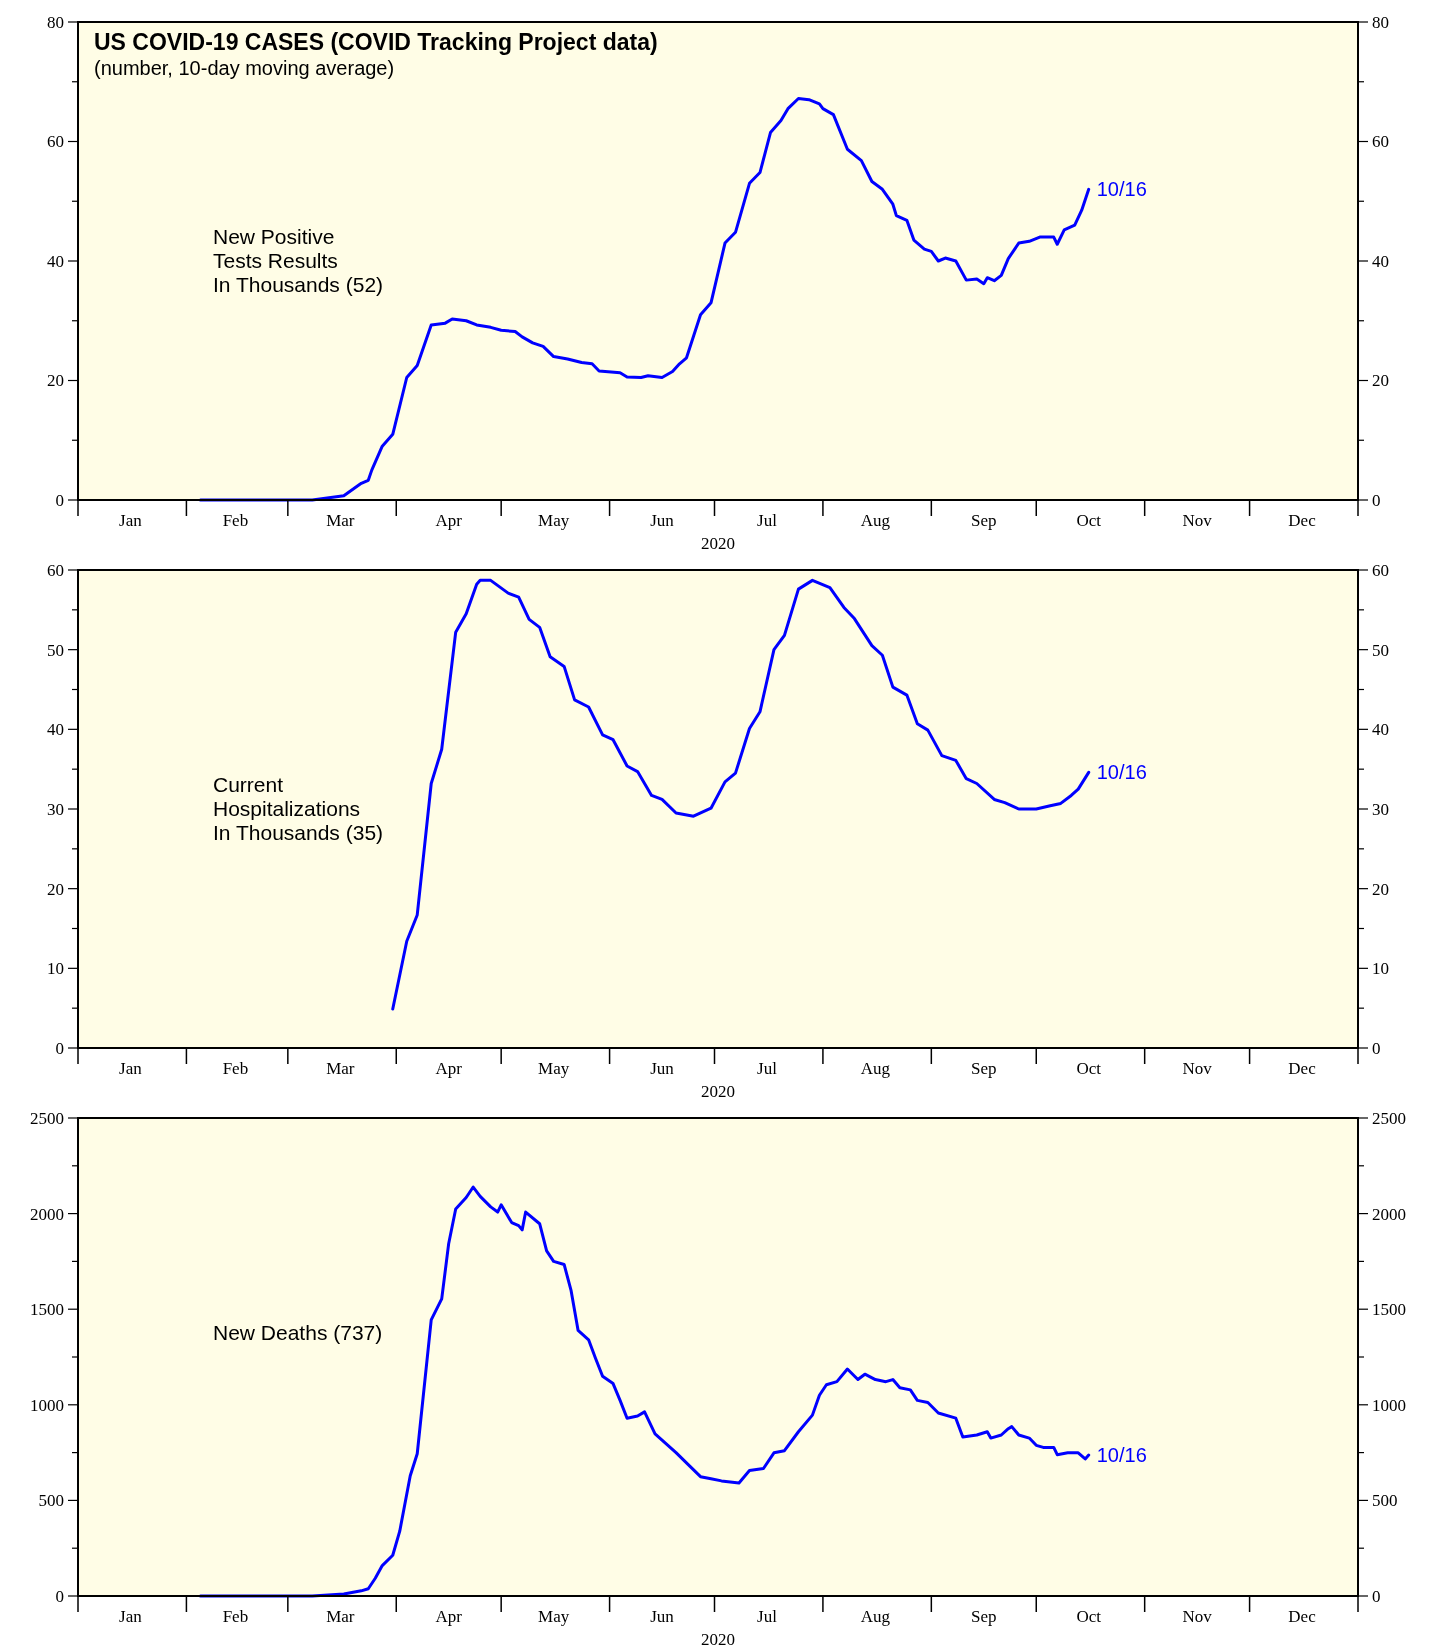 The image size is (1439, 1648). What do you see at coordinates (298, 808) in the screenshot?
I see `annotation: Current Hospitalizations In Thousands (35)` at bounding box center [298, 808].